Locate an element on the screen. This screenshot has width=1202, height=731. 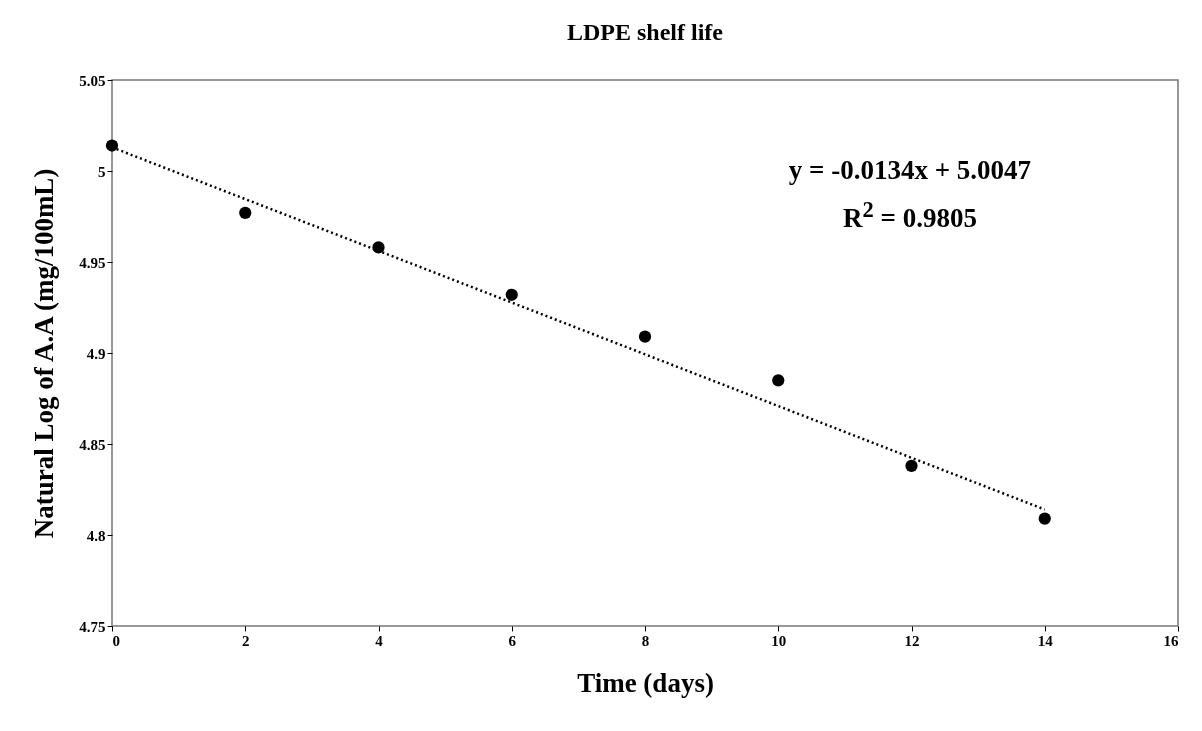
y-tick-label: 4.9 is located at coordinates (96, 353).